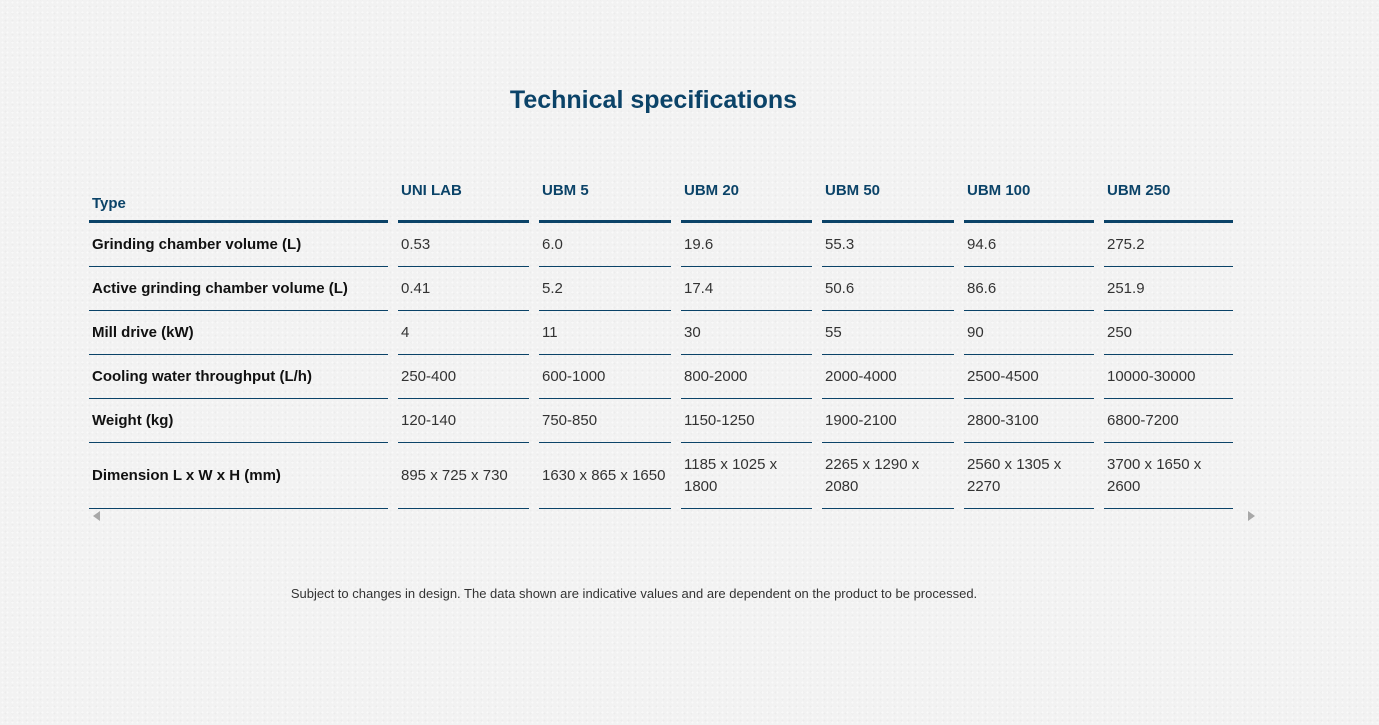 This screenshot has height=725, width=1379. What do you see at coordinates (1168, 289) in the screenshot?
I see `table-cell: 251.9` at bounding box center [1168, 289].